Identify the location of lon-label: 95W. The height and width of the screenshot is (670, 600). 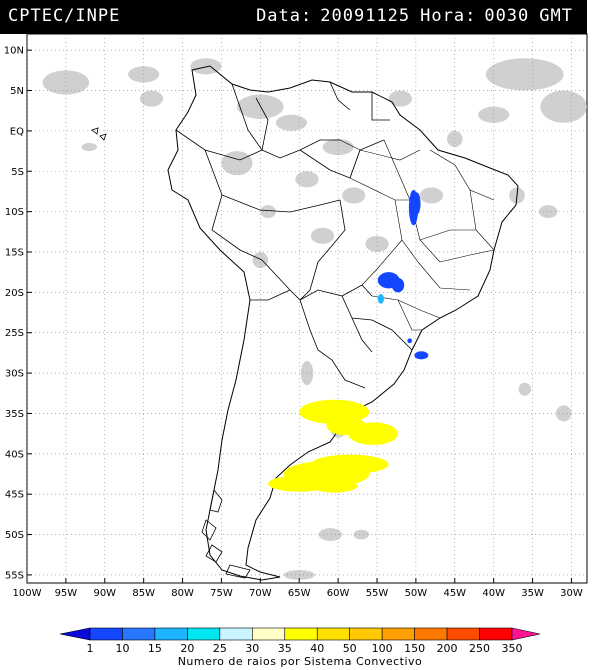
(66, 593).